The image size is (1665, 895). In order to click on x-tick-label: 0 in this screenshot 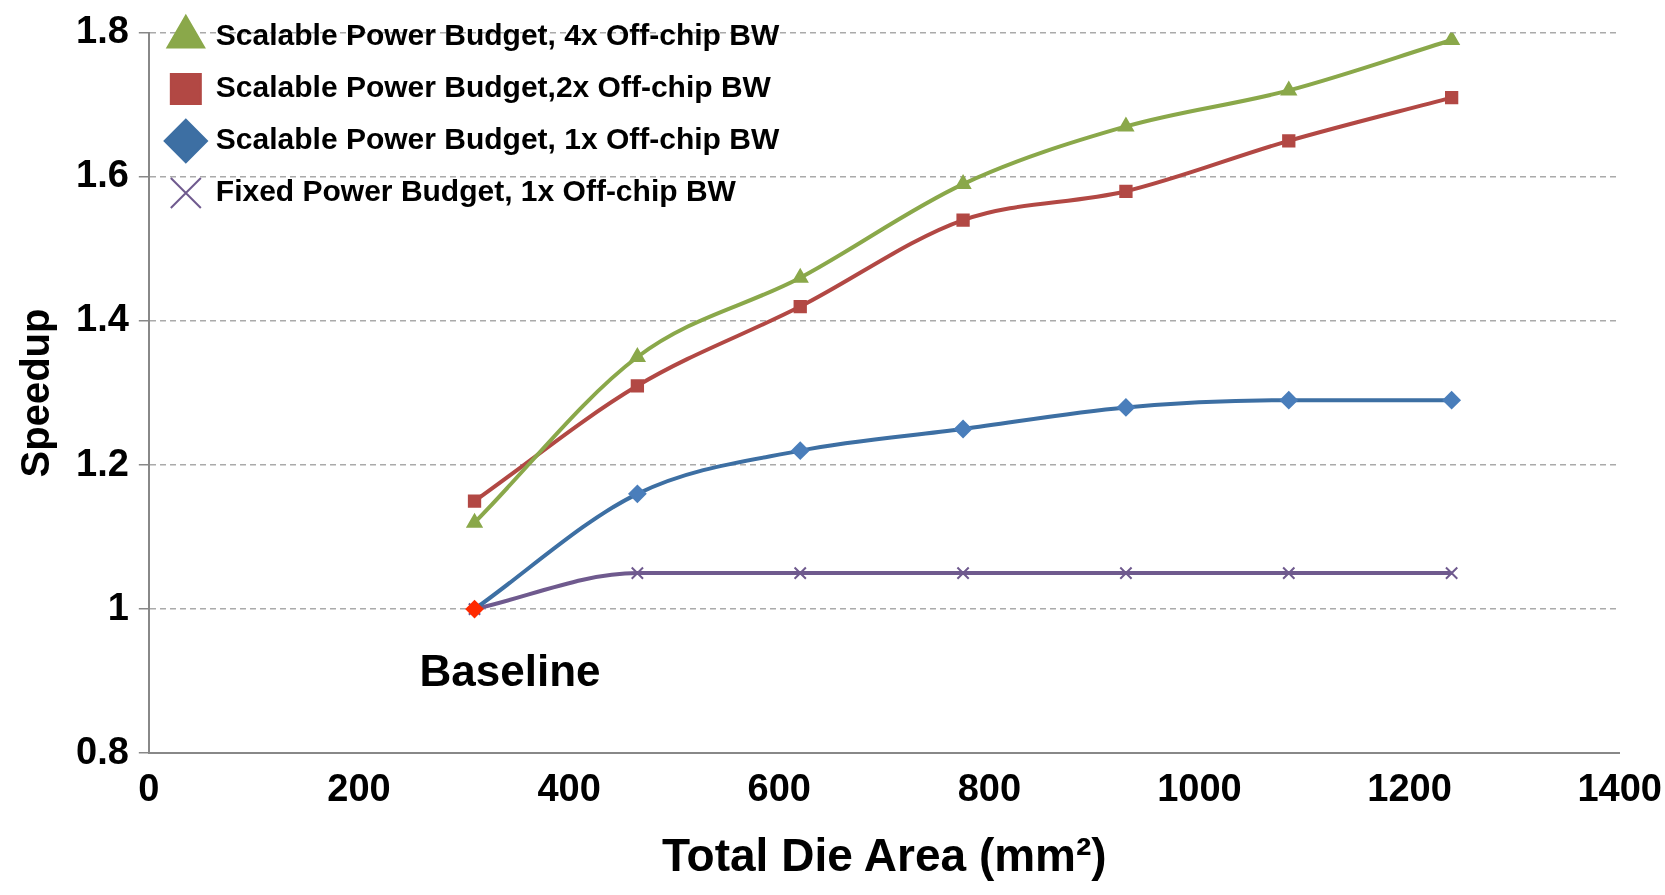, I will do `click(149, 788)`.